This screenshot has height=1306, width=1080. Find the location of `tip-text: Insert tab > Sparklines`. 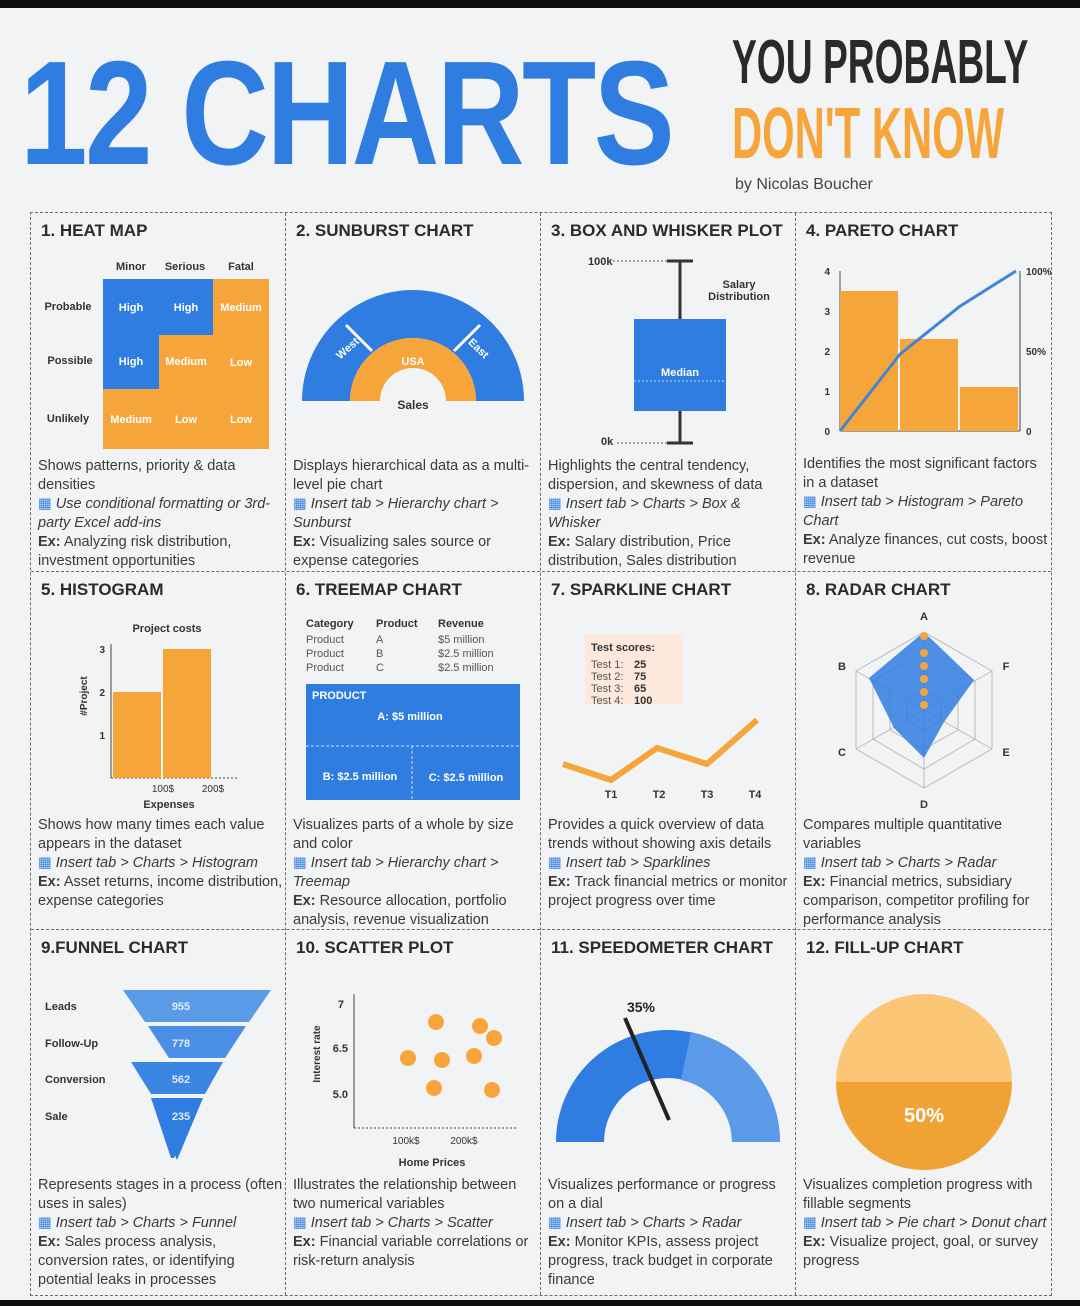

tip-text: Insert tab > Sparklines is located at coordinates (638, 863).